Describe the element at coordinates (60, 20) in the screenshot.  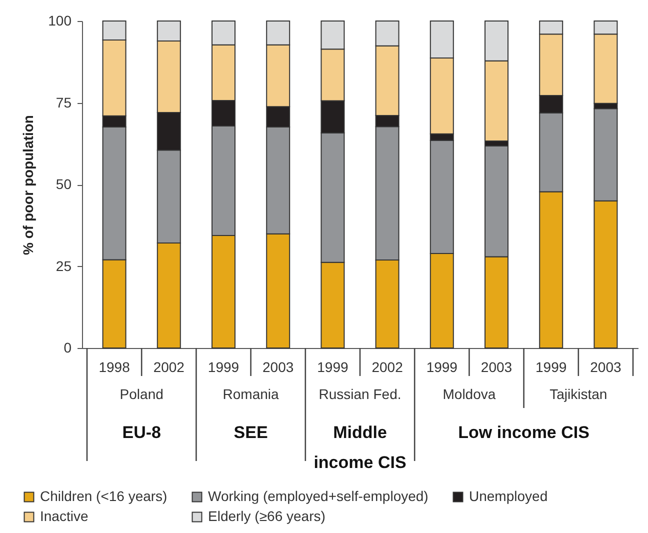
I see `y-tick-label: 100` at that location.